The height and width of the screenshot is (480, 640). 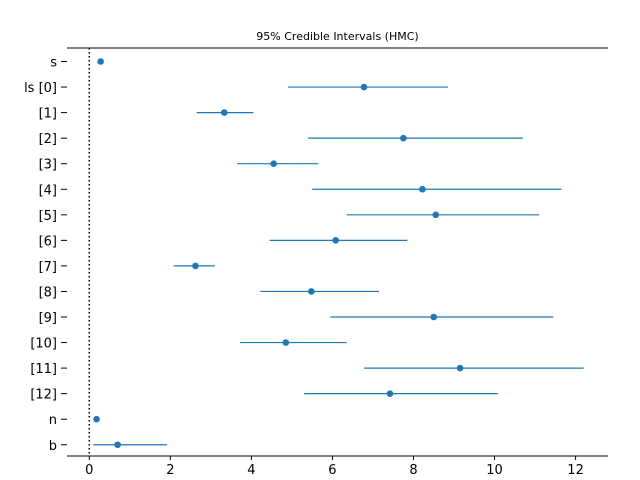 I want to click on parameter-label: [9], so click(x=48, y=318).